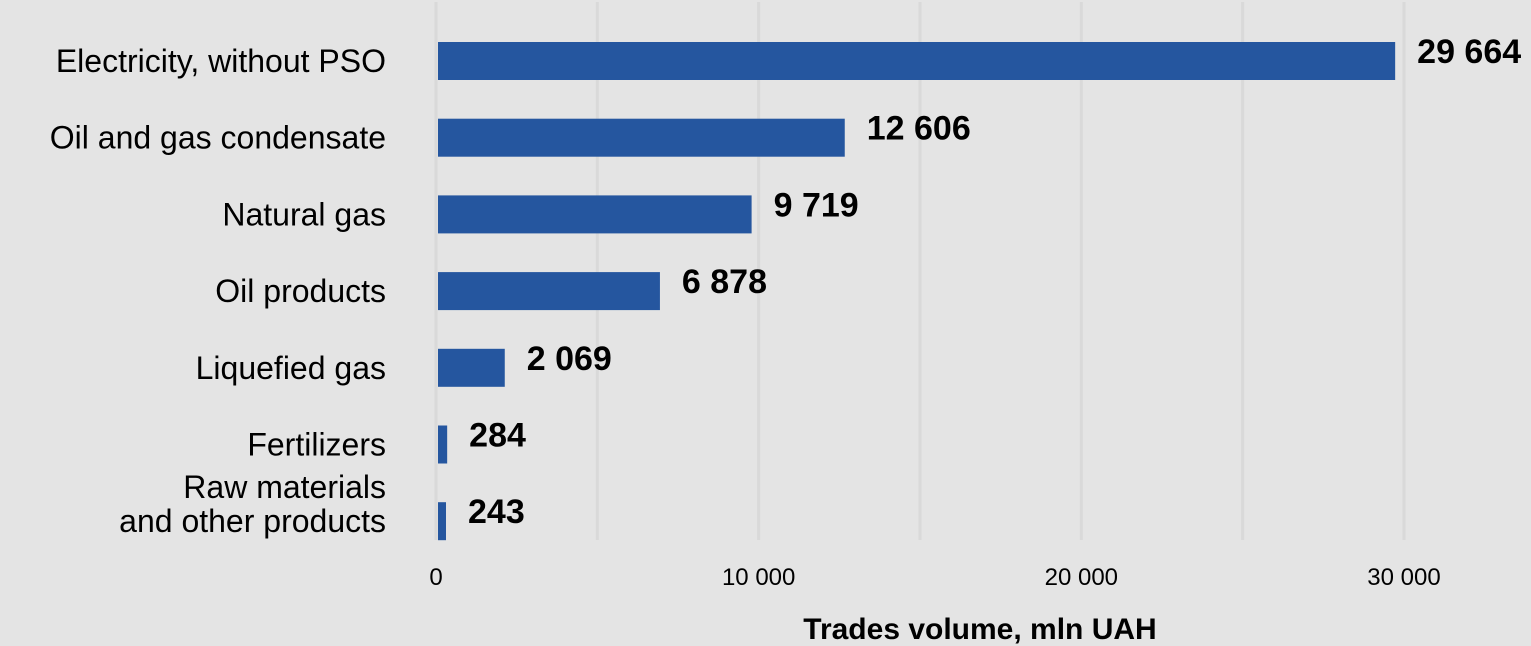 The image size is (1531, 646). I want to click on value-label: 29 664, so click(1469, 52).